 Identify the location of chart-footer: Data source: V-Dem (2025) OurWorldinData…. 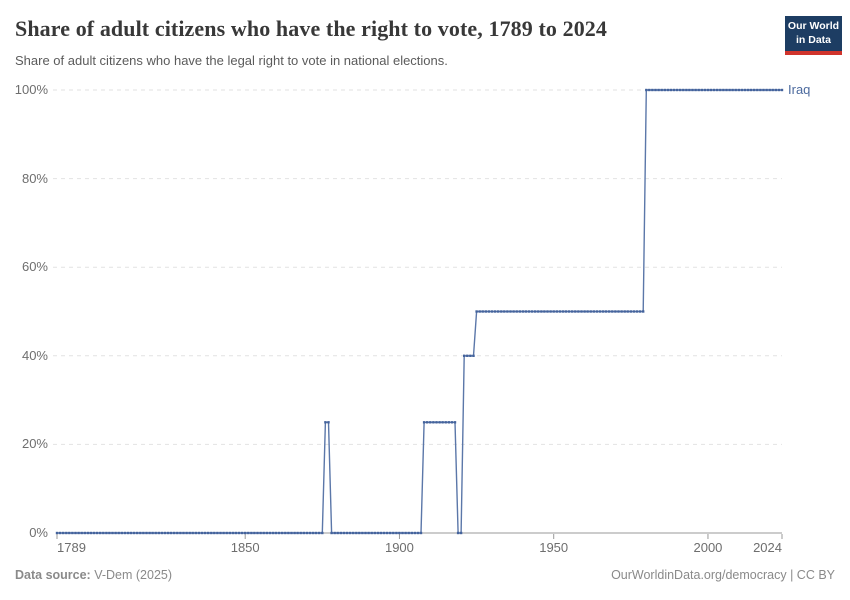
(425, 575).